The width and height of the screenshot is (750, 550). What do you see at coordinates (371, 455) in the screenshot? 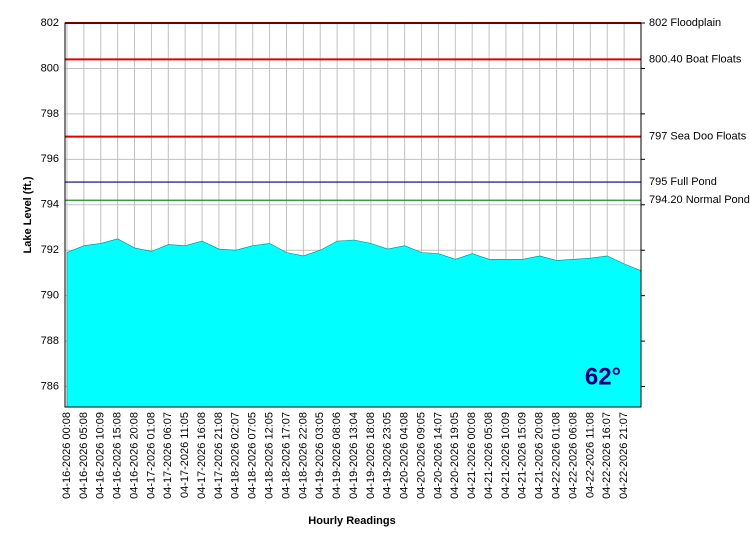
I see `x-tick-label: 04-19-2026 18:08` at bounding box center [371, 455].